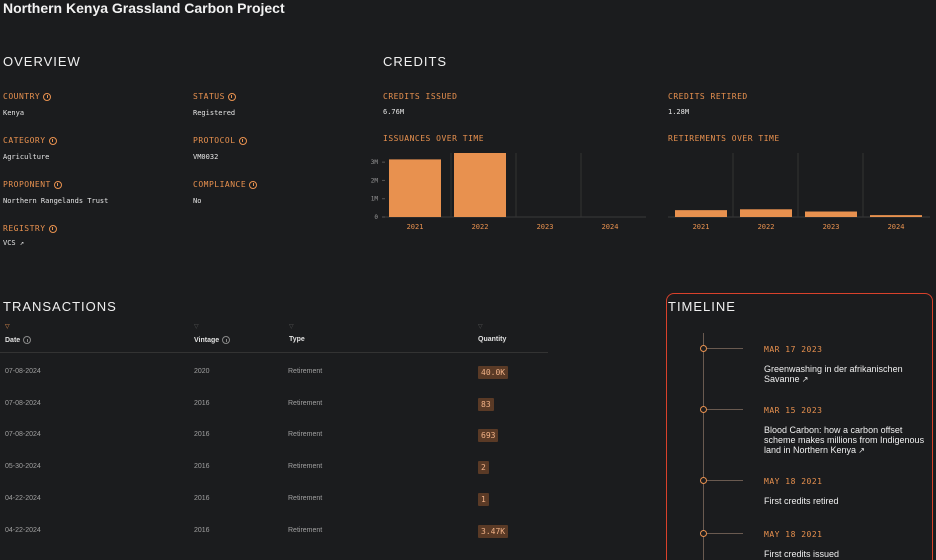  What do you see at coordinates (375, 199) in the screenshot?
I see `y-tick-label: 1M` at bounding box center [375, 199].